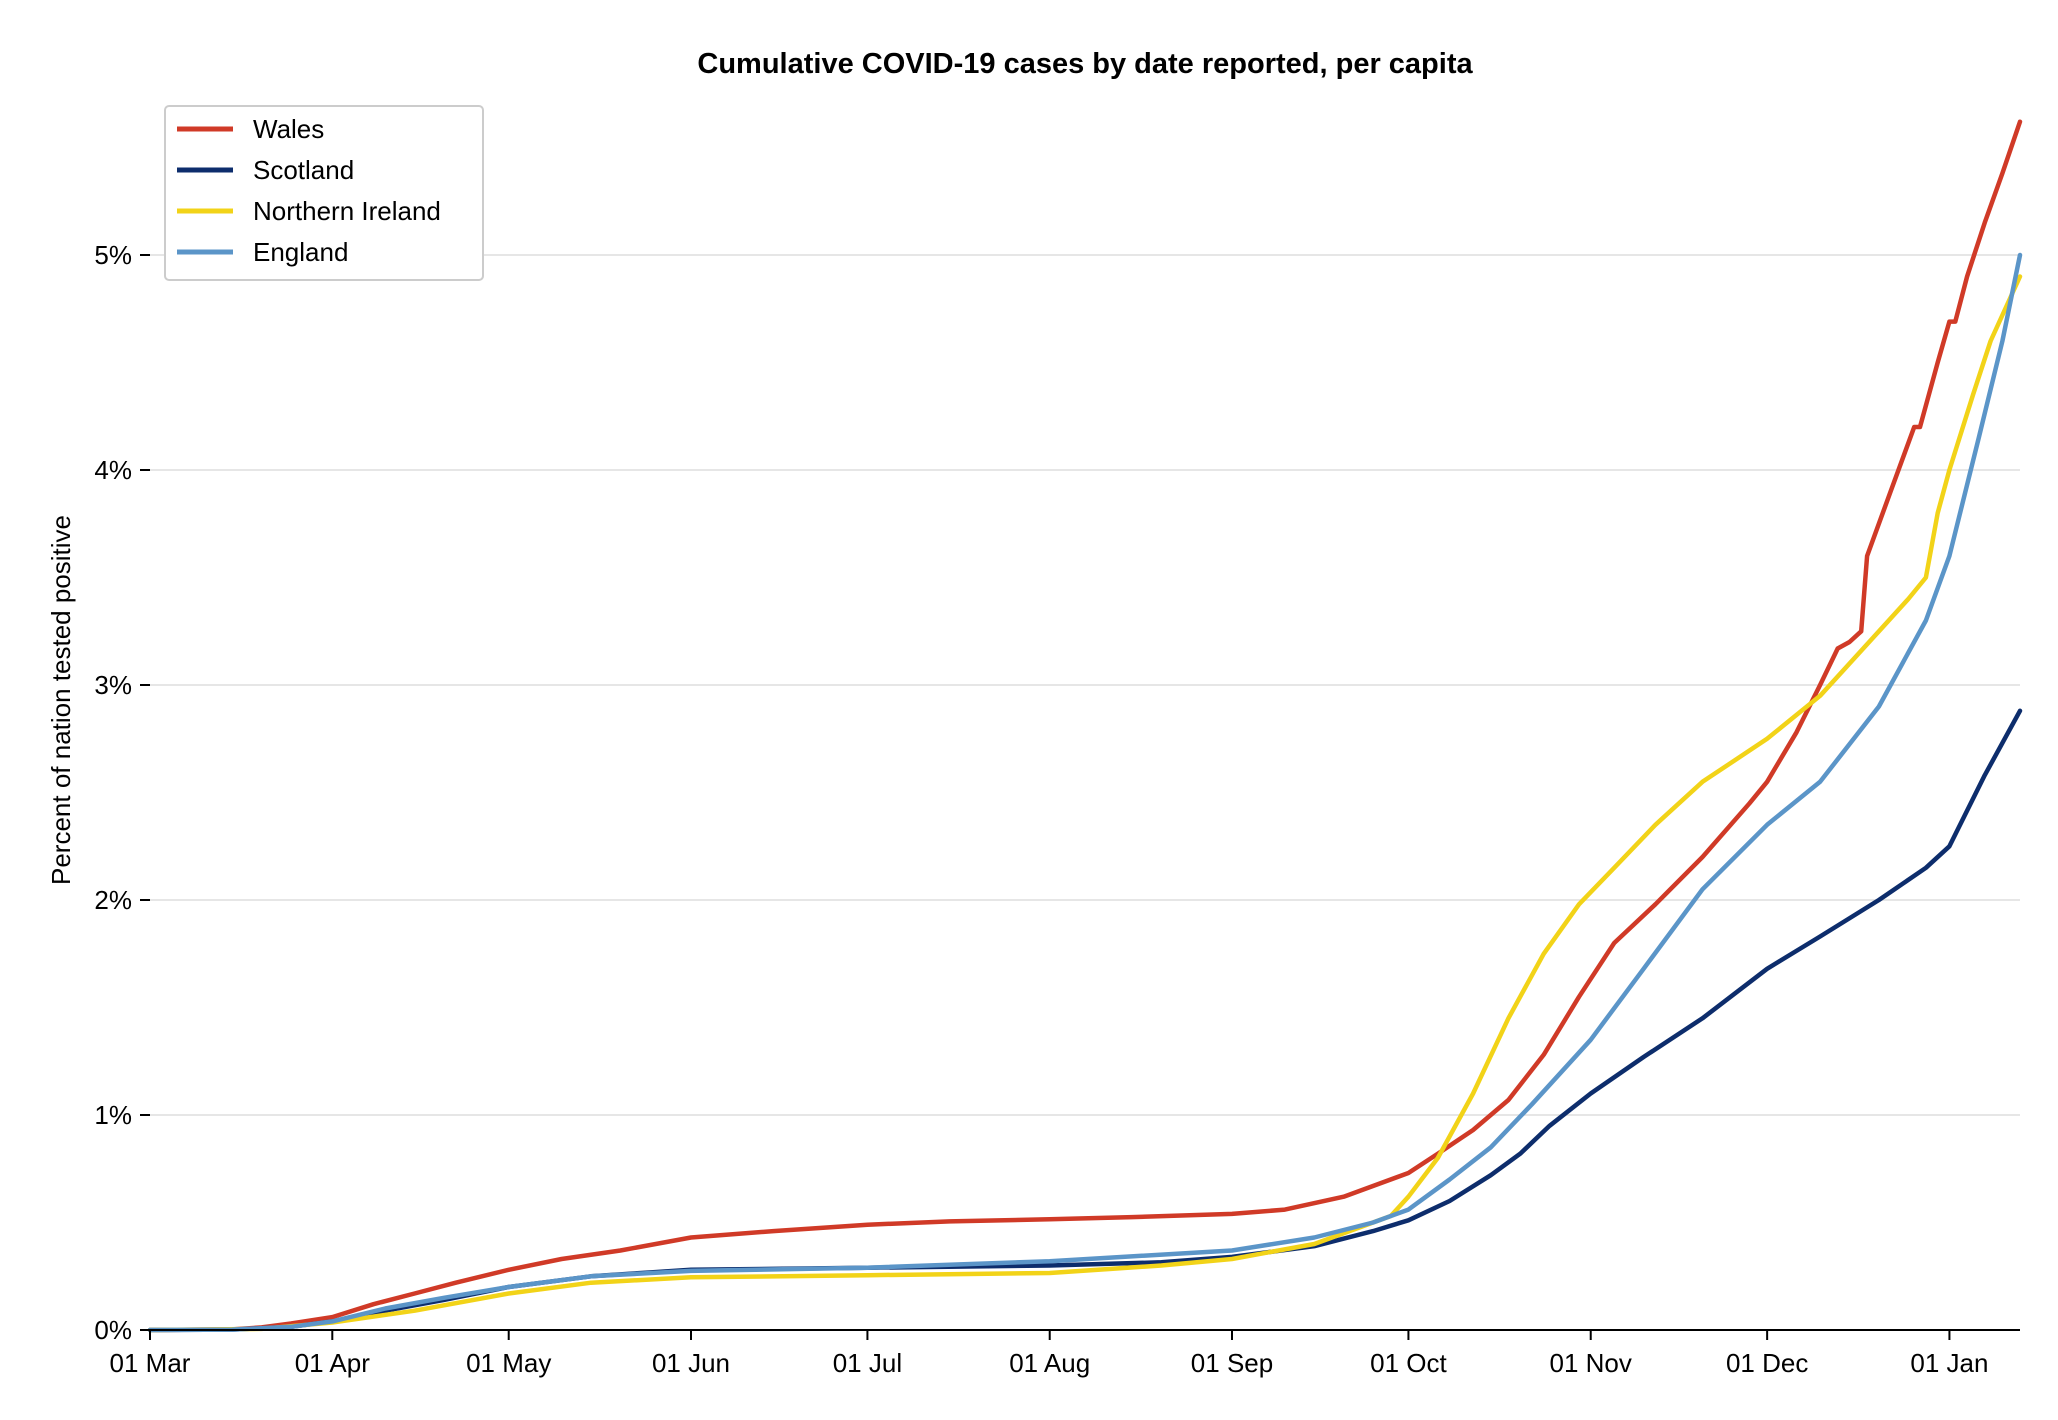  What do you see at coordinates (347, 211) in the screenshot?
I see `legend-label: Northern Ireland` at bounding box center [347, 211].